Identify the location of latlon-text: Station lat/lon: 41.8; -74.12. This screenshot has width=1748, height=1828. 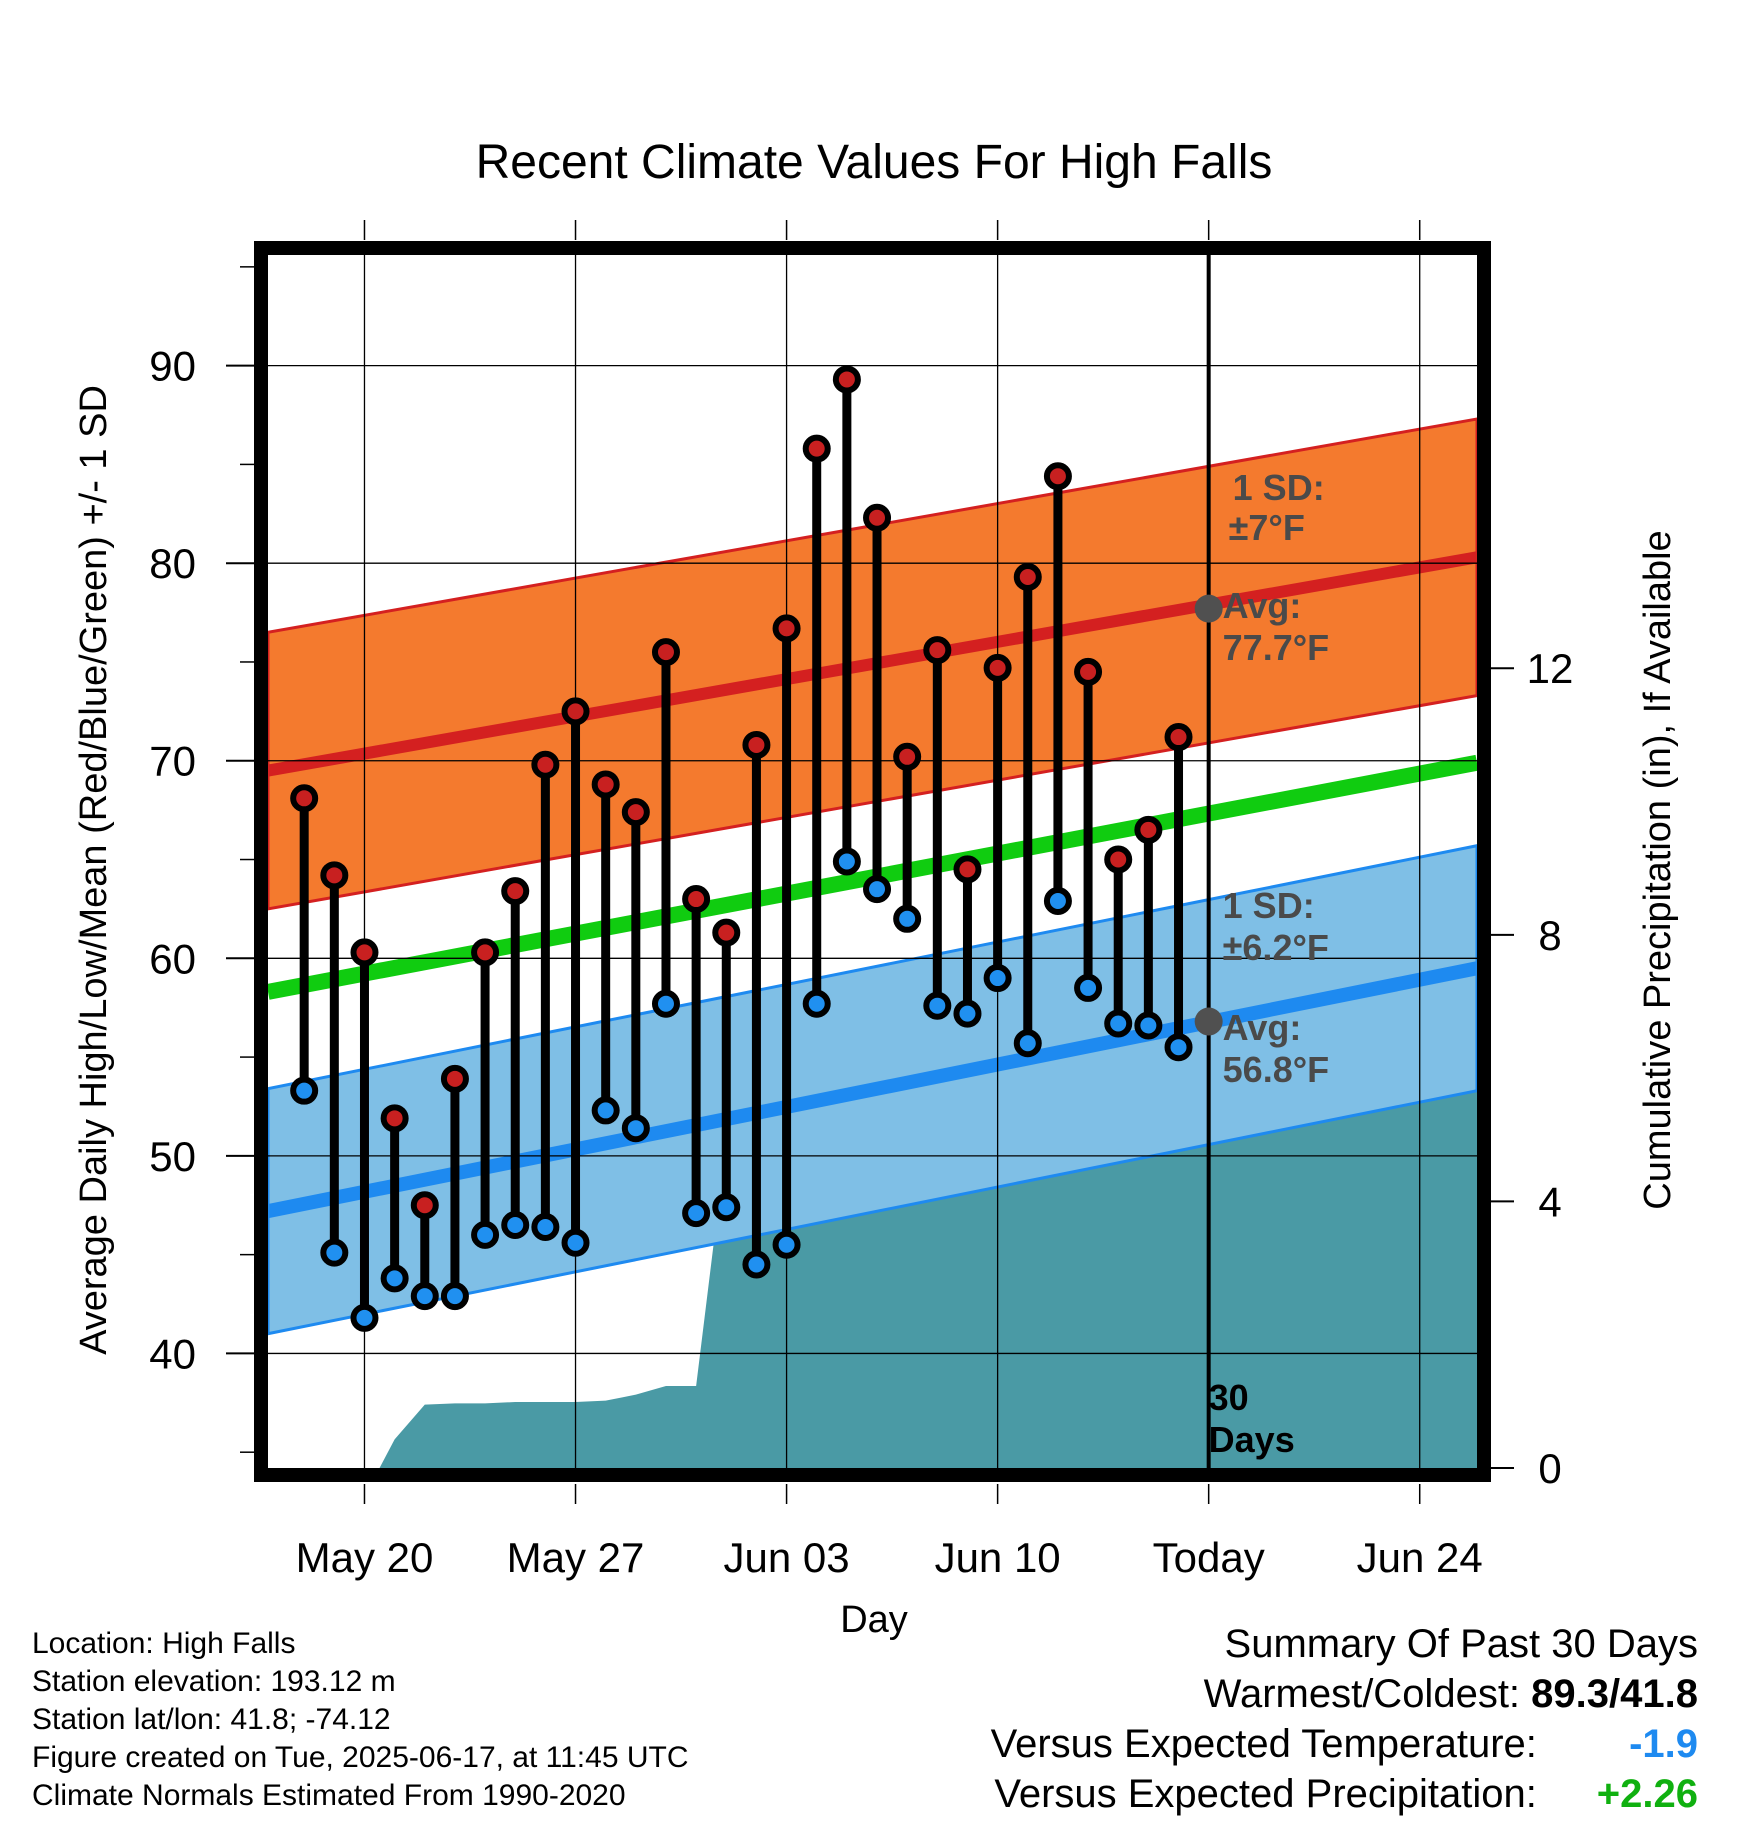
(211, 1719).